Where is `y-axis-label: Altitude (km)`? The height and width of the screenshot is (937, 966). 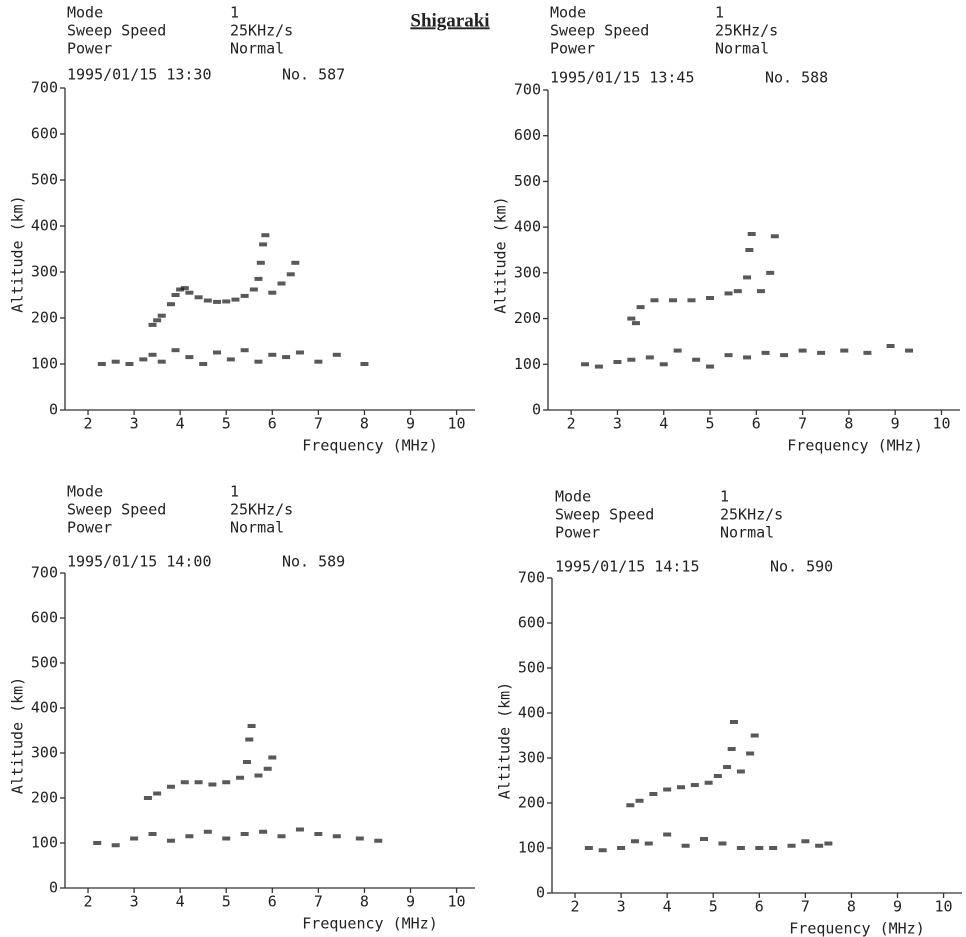 y-axis-label: Altitude (km) is located at coordinates (501, 254).